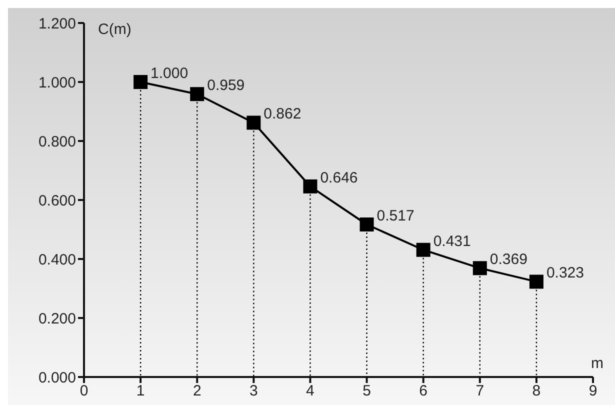 Image resolution: width=615 pixels, height=413 pixels. I want to click on y-tick-label: 0.800, so click(57, 141).